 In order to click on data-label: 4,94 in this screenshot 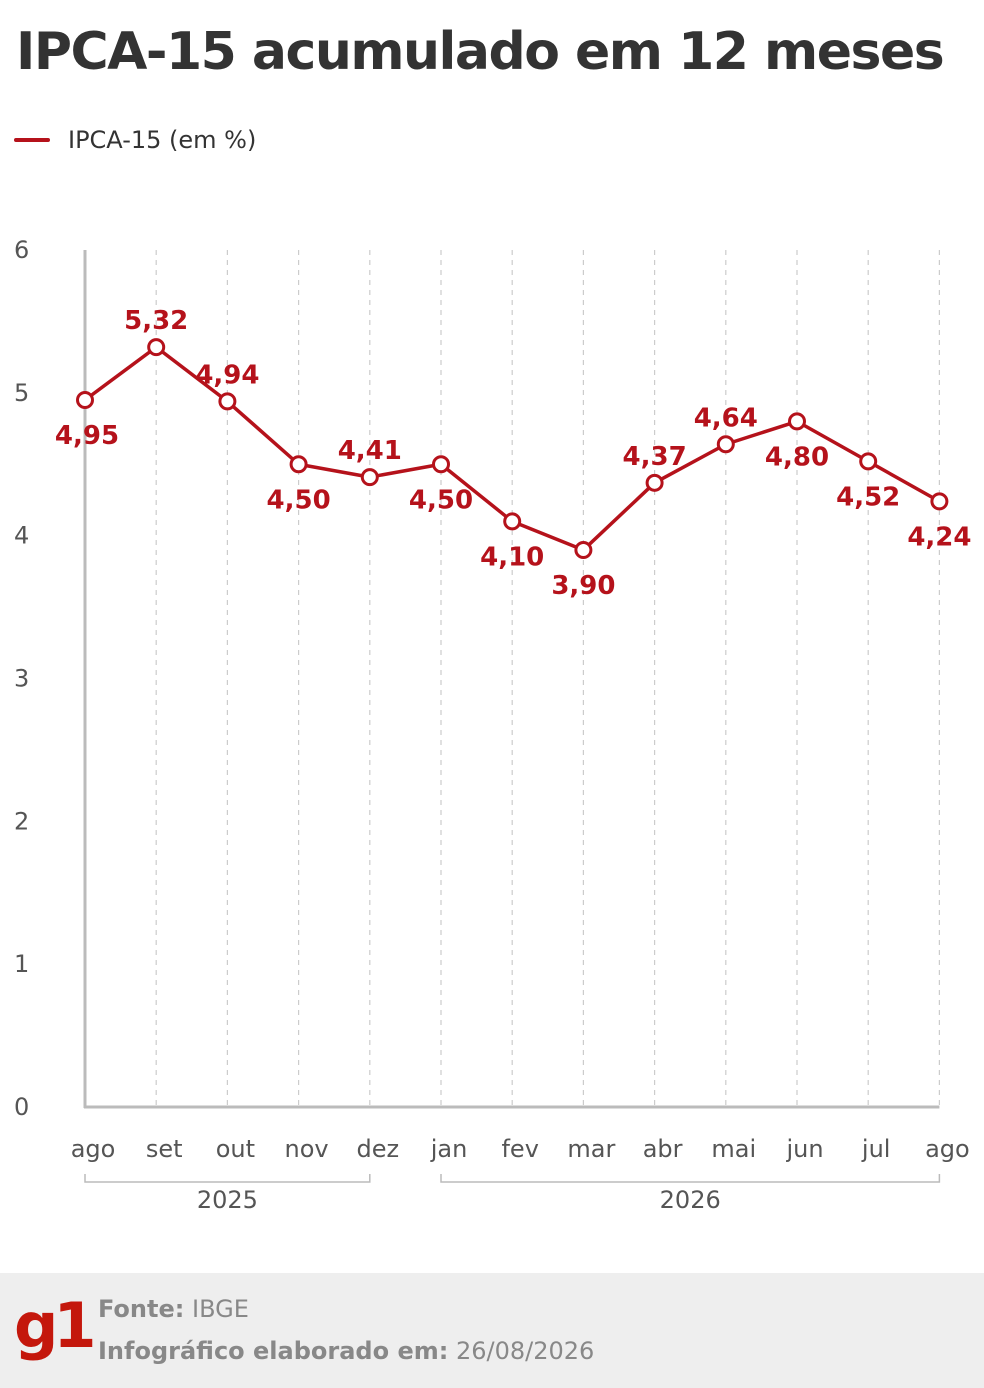, I will do `click(227, 375)`.